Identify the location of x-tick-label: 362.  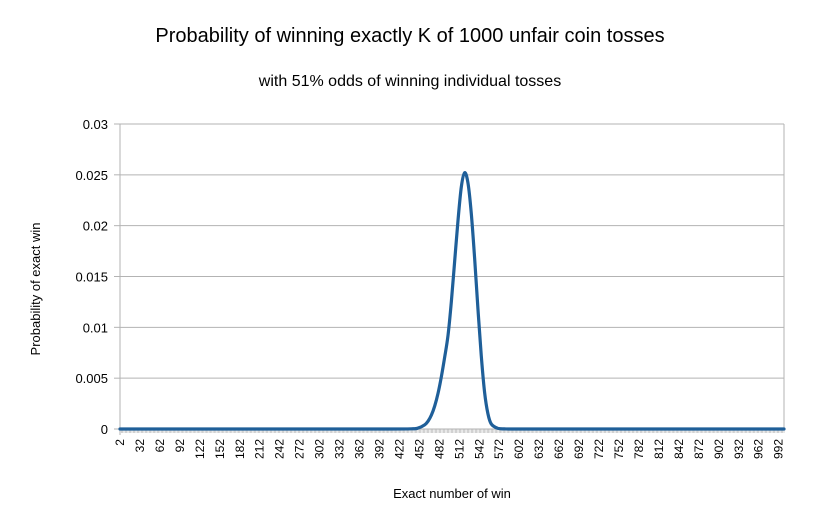
(360, 449).